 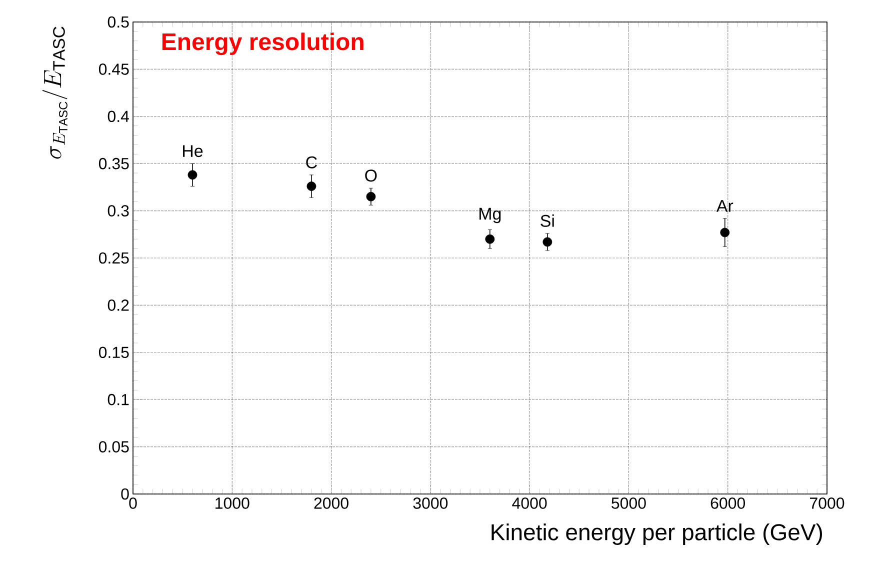 I want to click on y-tick-label: 0.5, so click(x=118, y=22).